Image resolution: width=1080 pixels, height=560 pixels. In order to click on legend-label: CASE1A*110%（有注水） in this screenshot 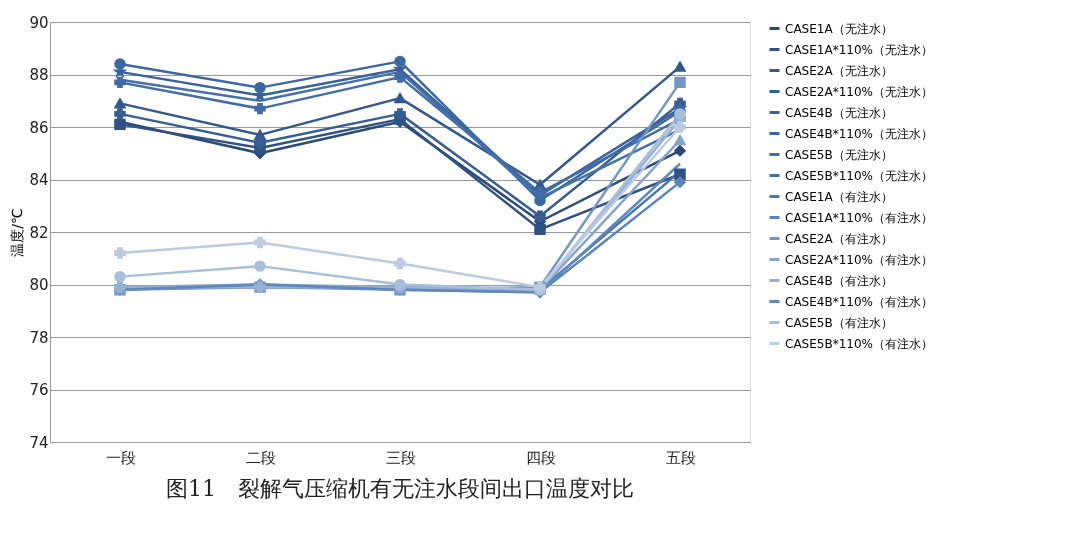, I will do `click(859, 217)`.